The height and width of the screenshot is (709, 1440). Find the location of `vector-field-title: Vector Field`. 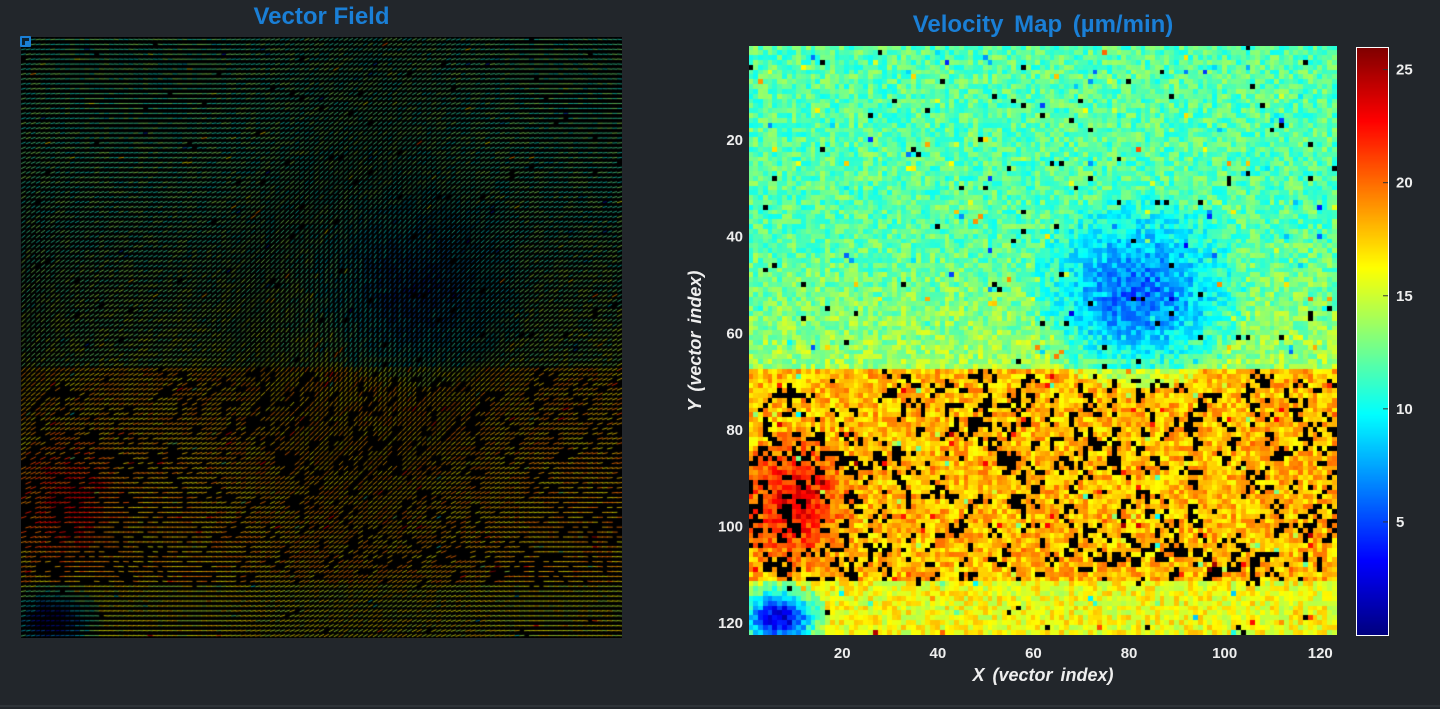

vector-field-title: Vector Field is located at coordinates (321, 16).